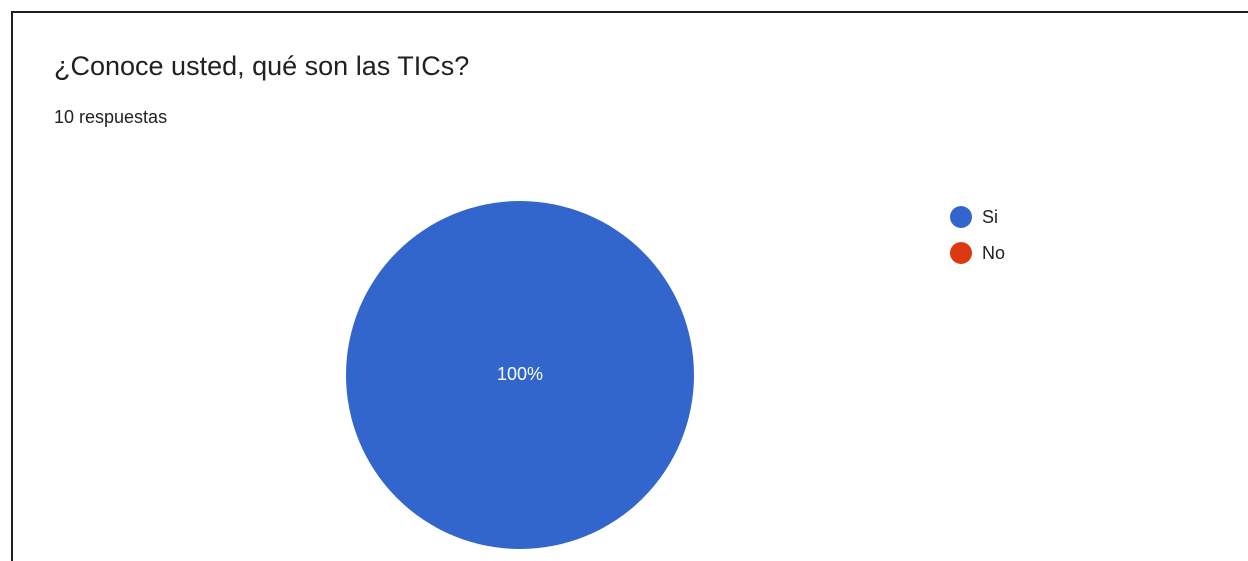 The image size is (1248, 561). What do you see at coordinates (262, 66) in the screenshot?
I see `question-title: ¿Conoce usted, qué son las TICs?` at bounding box center [262, 66].